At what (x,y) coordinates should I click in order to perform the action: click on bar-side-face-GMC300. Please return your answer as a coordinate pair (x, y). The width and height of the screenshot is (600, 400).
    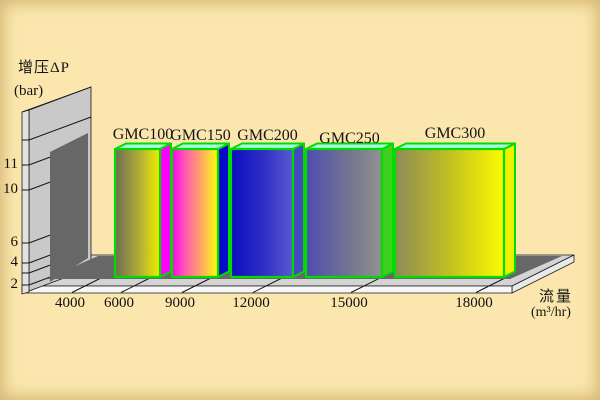
    Looking at the image, I should click on (509, 210).